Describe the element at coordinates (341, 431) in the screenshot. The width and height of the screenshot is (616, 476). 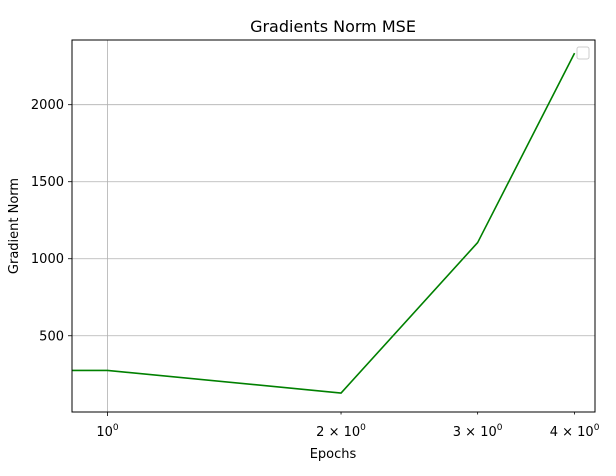
I see `x-tick-label: 2 × 100` at that location.